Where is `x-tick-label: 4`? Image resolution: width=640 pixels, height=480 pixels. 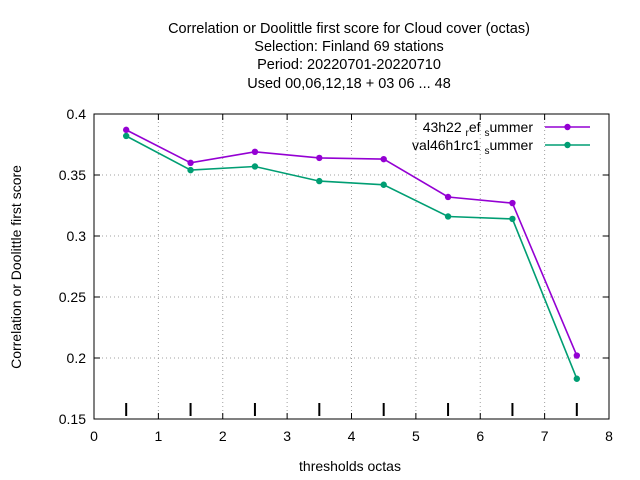
x-tick-label: 4 is located at coordinates (352, 436).